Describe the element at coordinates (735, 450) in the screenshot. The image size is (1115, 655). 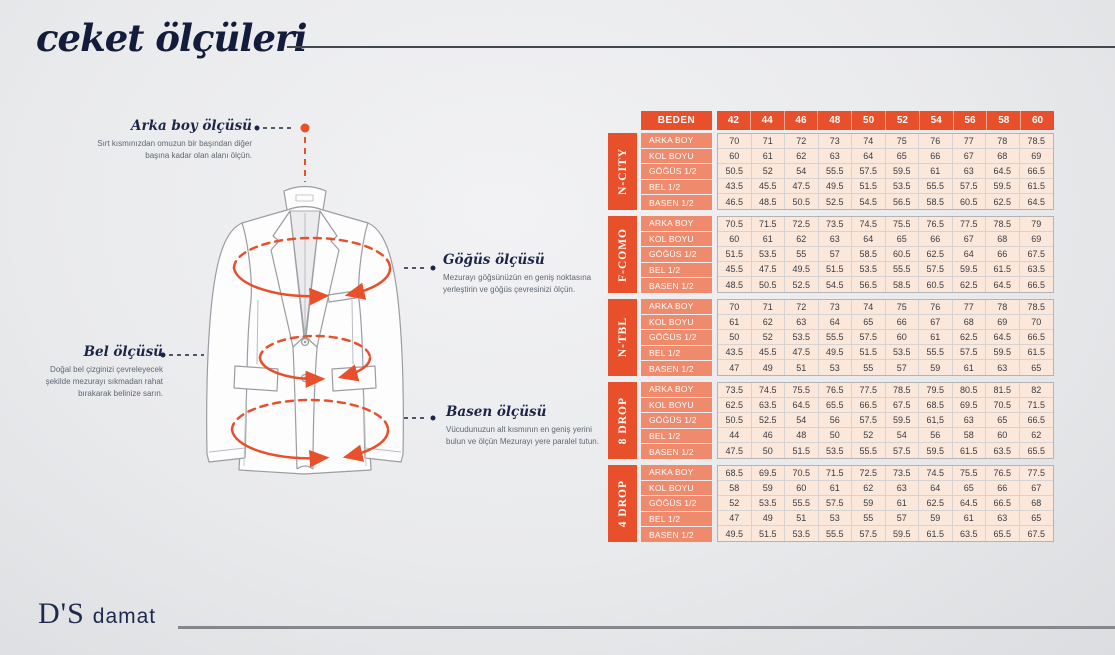
I see `data-cell: 47.5` at that location.